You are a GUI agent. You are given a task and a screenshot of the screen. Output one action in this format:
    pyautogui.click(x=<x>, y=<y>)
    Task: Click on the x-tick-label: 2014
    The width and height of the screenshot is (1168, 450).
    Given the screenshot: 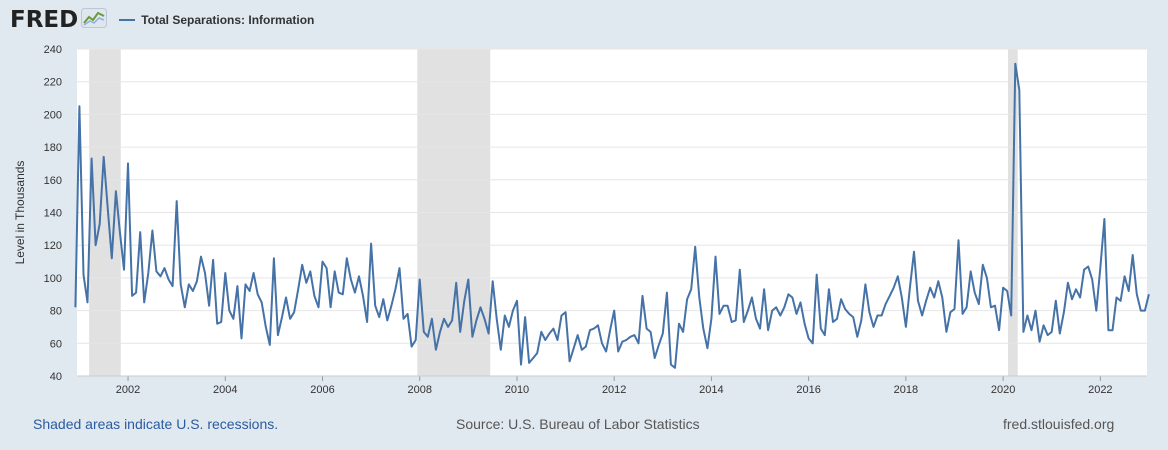 What is the action you would take?
    pyautogui.click(x=711, y=390)
    